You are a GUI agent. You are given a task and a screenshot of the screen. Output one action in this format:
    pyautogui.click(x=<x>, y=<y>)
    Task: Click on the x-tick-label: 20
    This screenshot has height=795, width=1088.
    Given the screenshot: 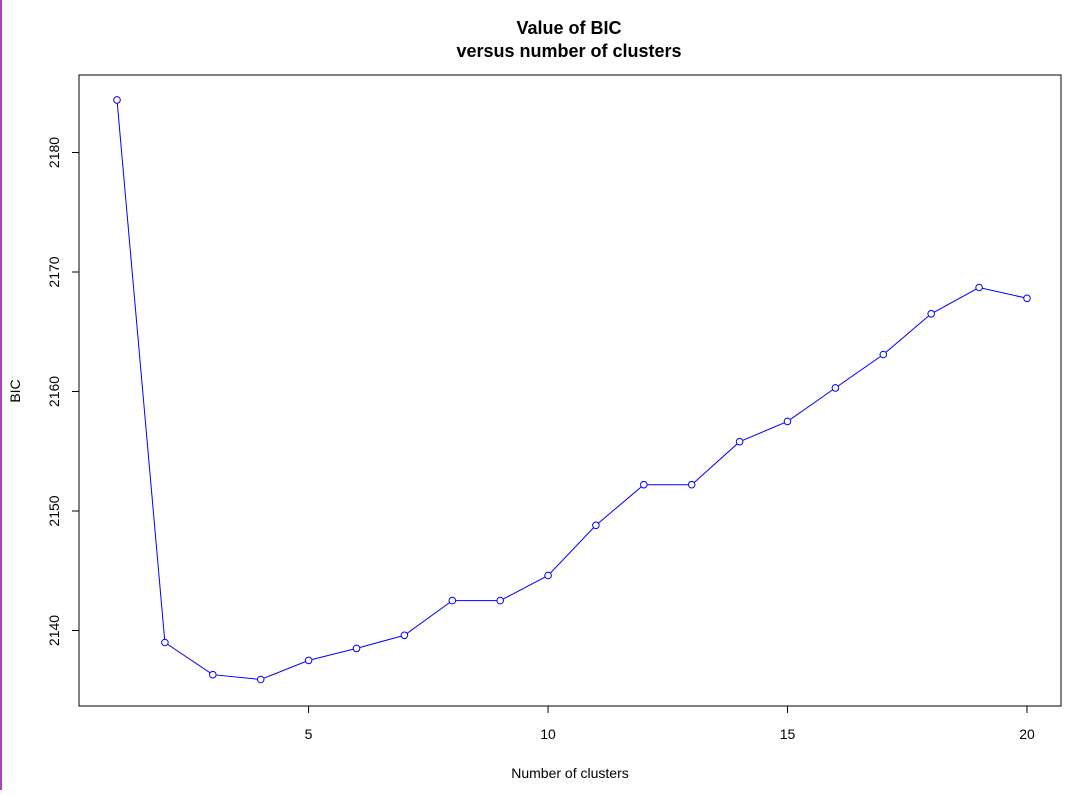 What is the action you would take?
    pyautogui.click(x=1027, y=734)
    